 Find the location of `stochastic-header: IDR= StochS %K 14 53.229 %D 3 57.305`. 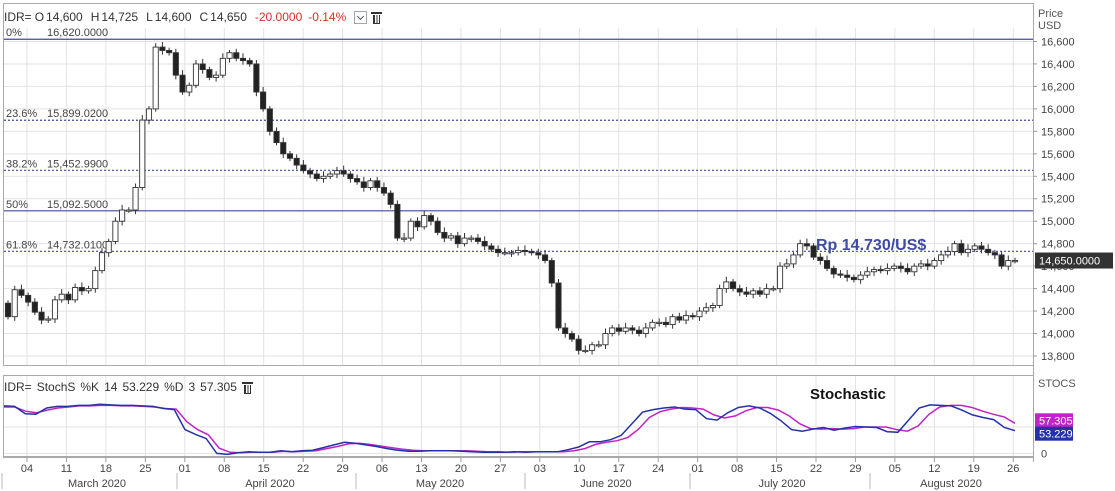

stochastic-header: IDR= StochS %K 14 53.229 %D 3 57.305 is located at coordinates (131, 387).